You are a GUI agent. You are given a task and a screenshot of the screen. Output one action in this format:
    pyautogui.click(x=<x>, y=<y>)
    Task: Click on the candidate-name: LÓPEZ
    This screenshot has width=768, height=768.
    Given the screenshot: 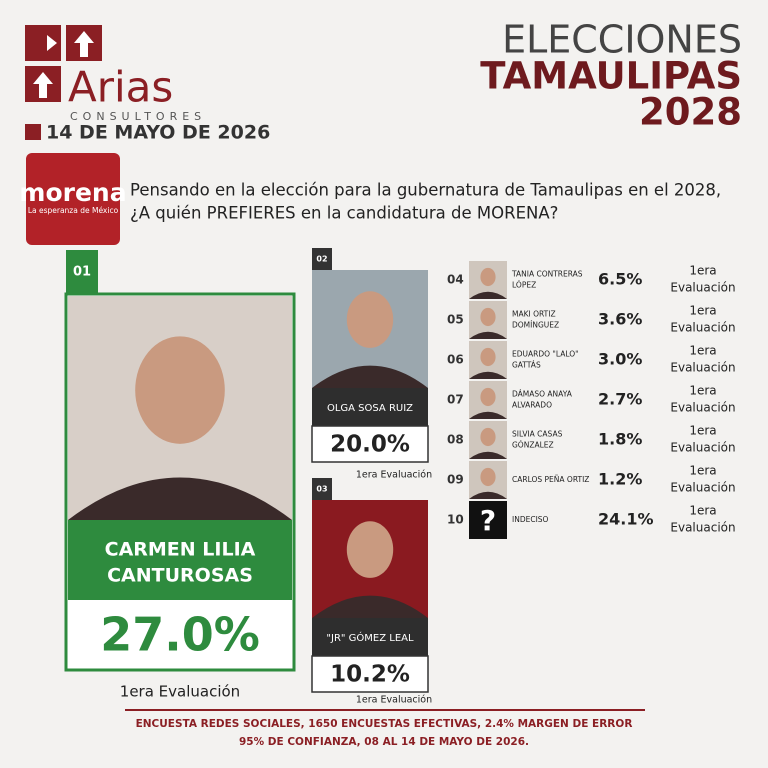 What is the action you would take?
    pyautogui.click(x=524, y=285)
    